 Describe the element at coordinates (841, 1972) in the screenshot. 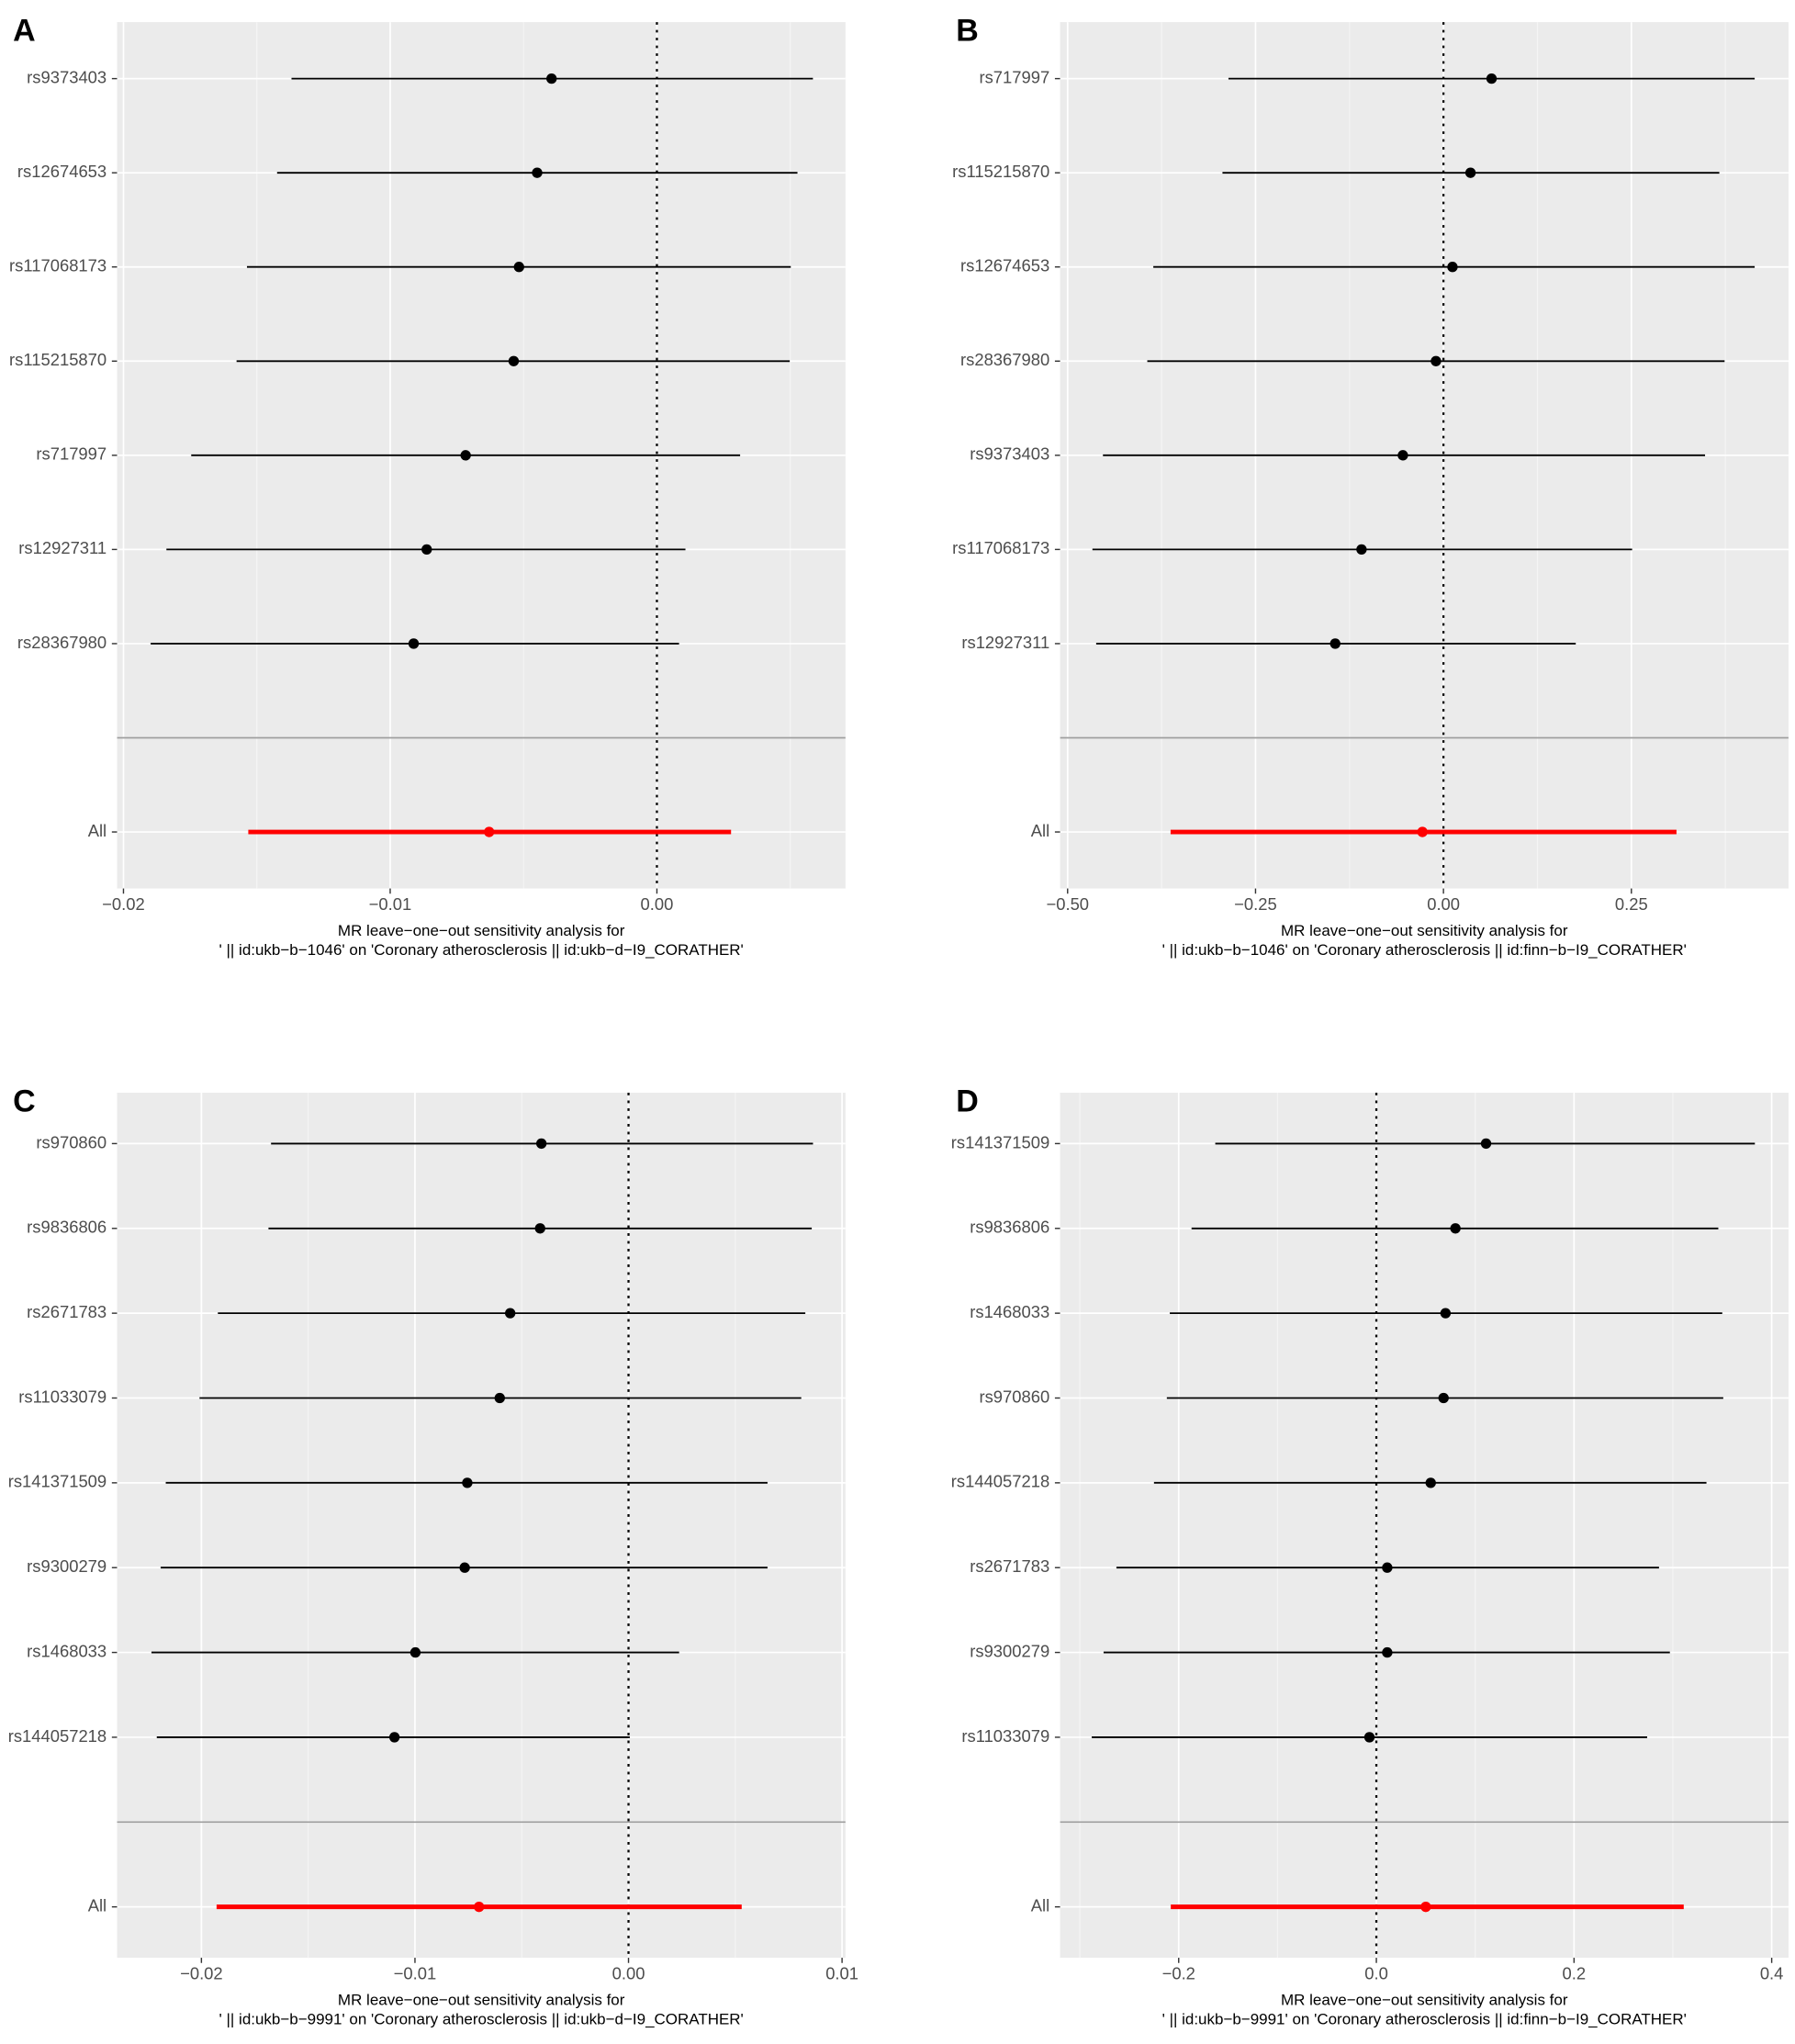

I see `x-tick-label: 0.01` at that location.